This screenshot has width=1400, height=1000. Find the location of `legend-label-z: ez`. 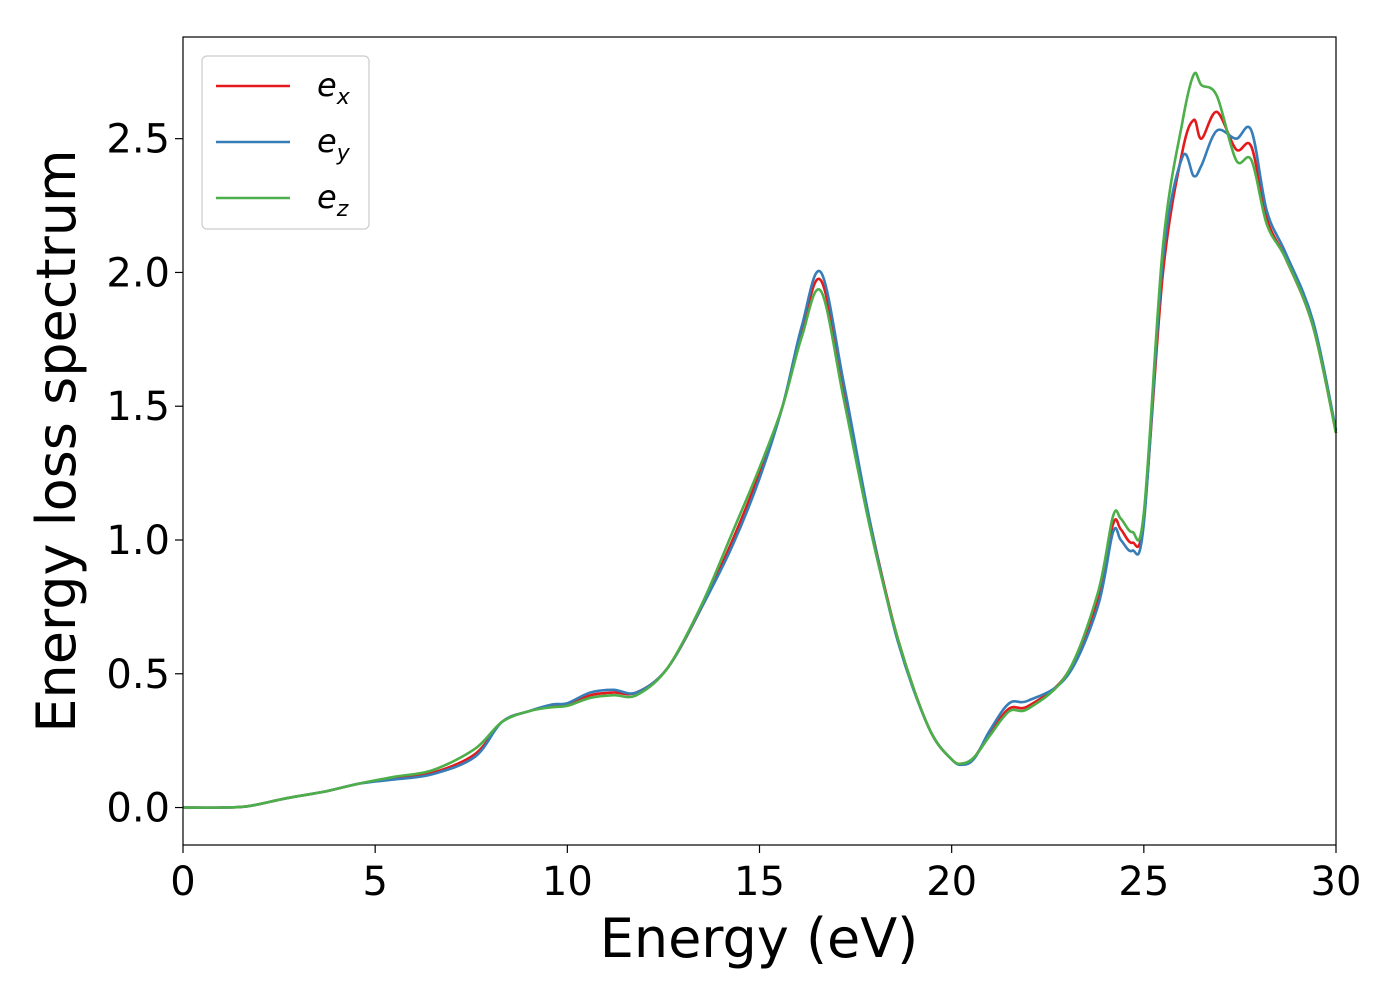

legend-label-z: ez is located at coordinates (333, 200).